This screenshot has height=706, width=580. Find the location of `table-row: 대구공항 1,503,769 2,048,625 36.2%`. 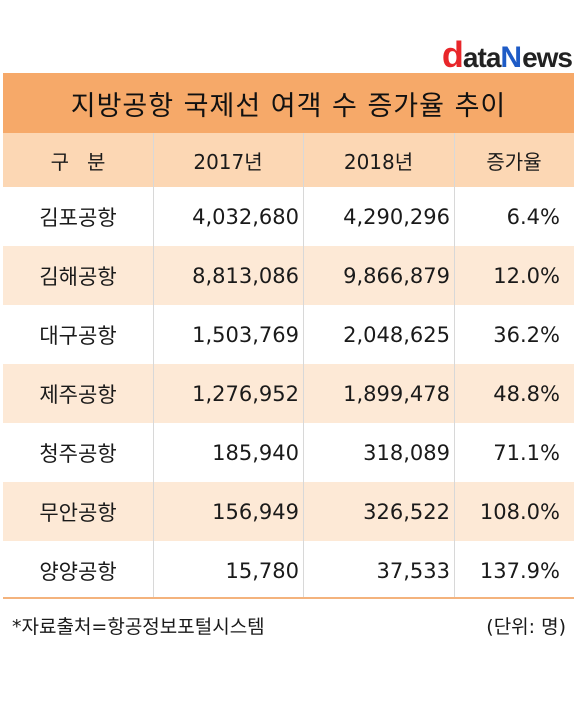

table-row: 대구공항 1,503,769 2,048,625 36.2% is located at coordinates (288, 334).